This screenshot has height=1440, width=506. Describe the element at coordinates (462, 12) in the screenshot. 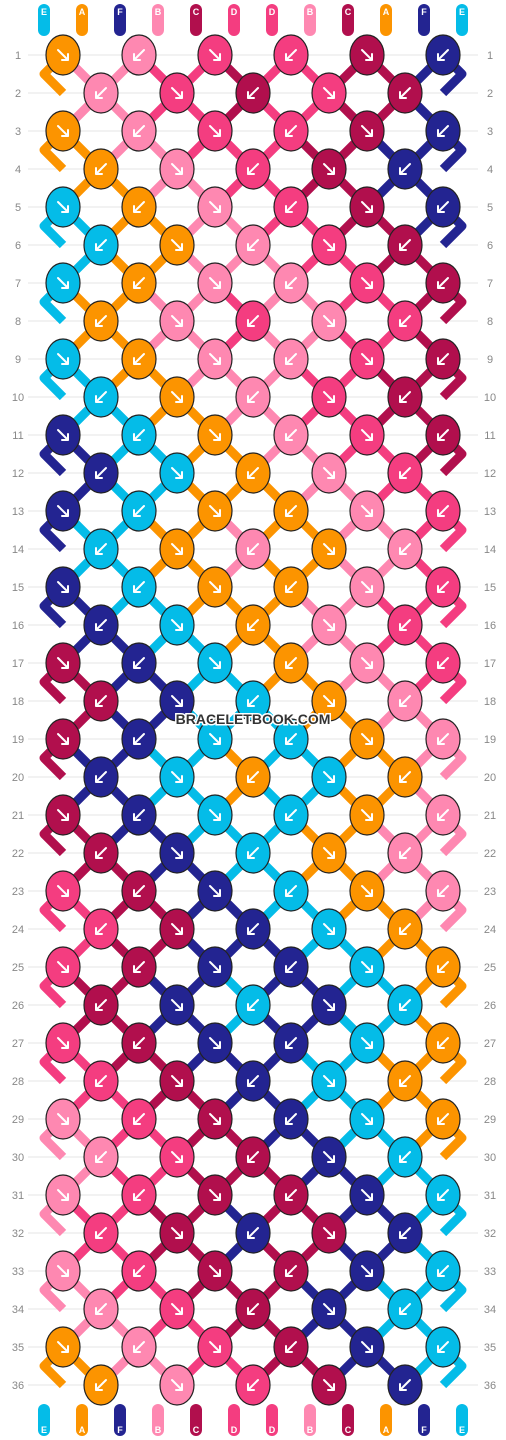

I see `top-strand-label: E` at that location.